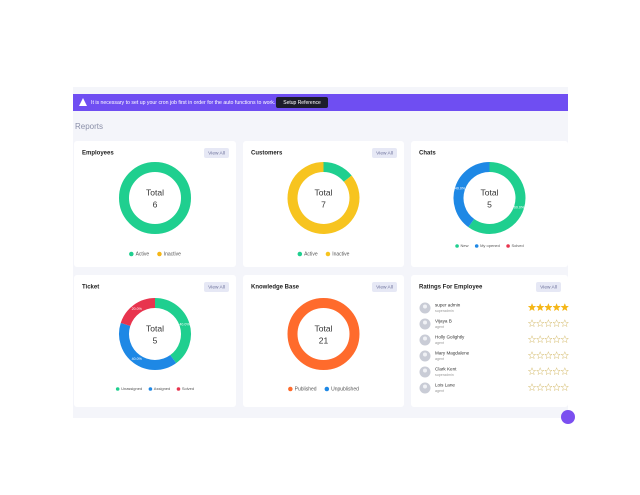 The width and height of the screenshot is (640, 495). I want to click on card-title: Employees, so click(98, 154).